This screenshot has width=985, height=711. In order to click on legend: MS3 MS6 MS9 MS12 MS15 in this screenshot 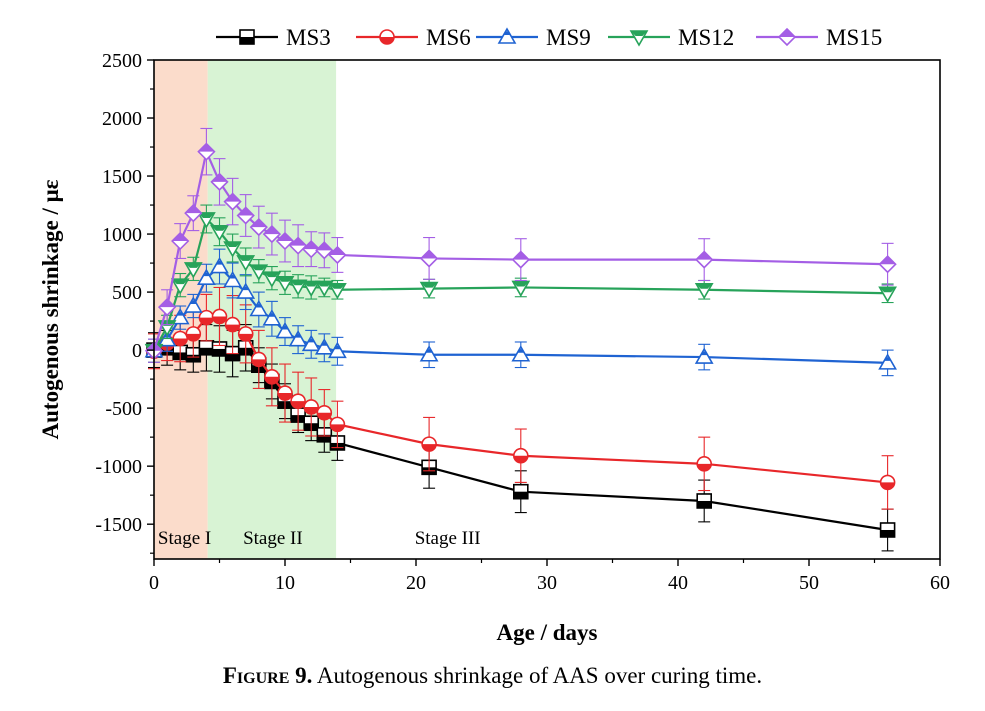, I will do `click(549, 37)`.